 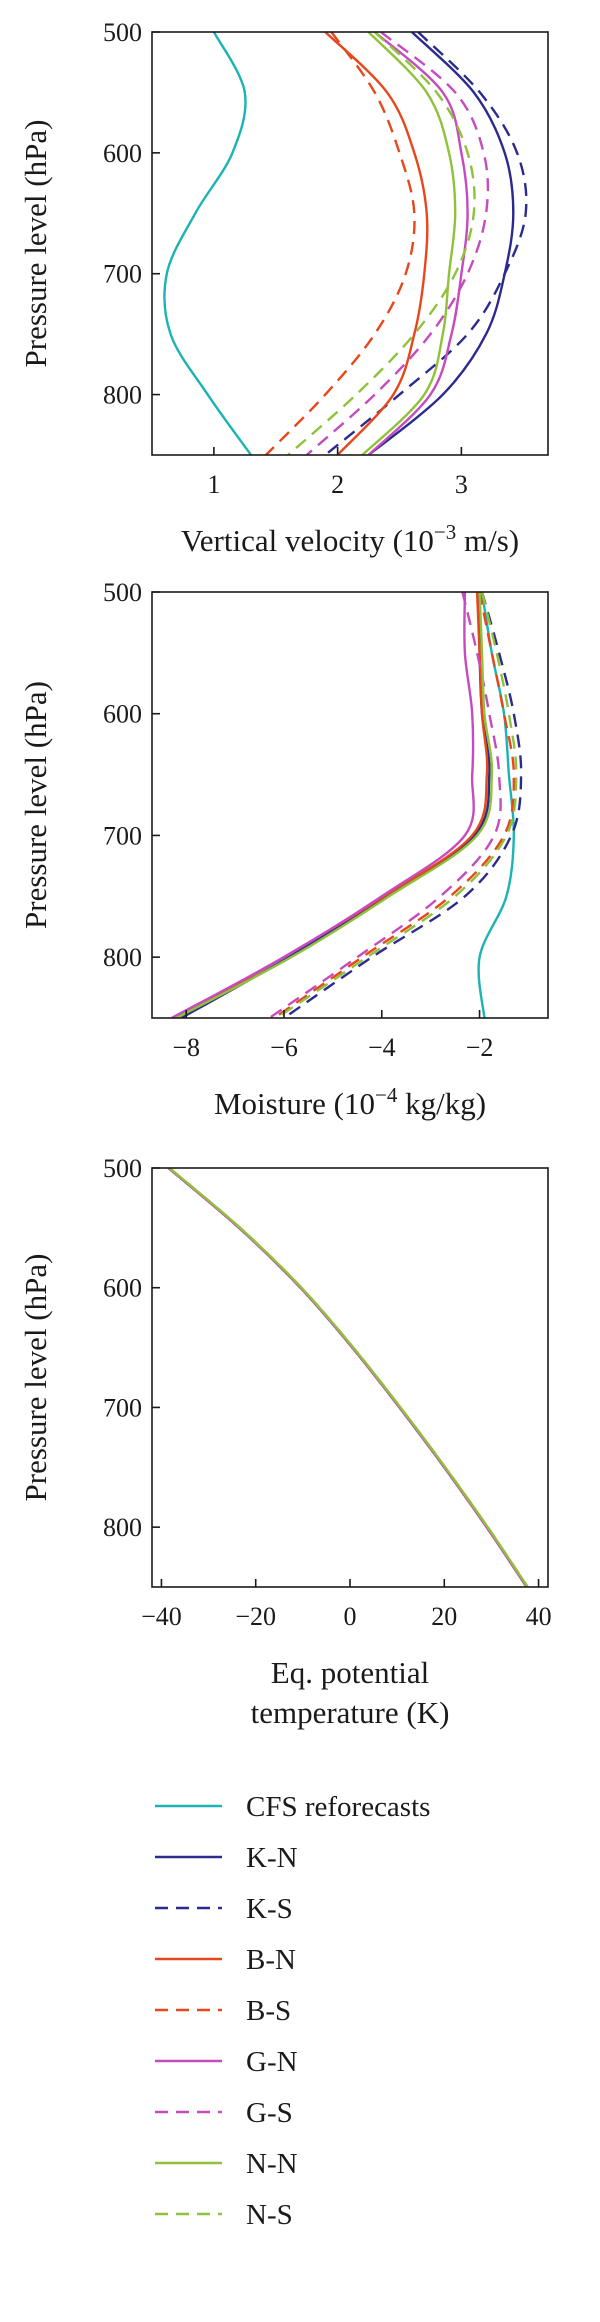 What do you see at coordinates (350, 1712) in the screenshot?
I see `x-axis-title-line: temperature (K)` at bounding box center [350, 1712].